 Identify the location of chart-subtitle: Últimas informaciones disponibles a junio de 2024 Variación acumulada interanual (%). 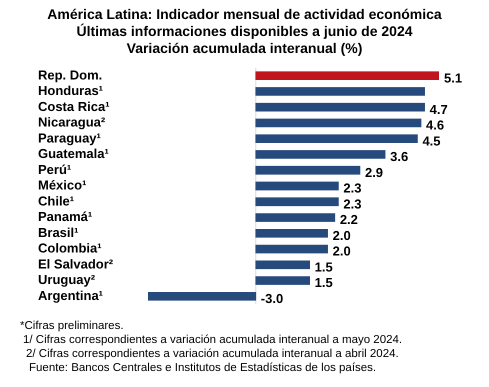
(244, 40).